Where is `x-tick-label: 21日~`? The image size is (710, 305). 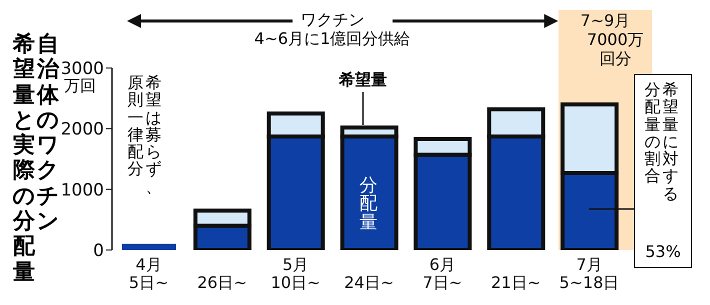 x-tick-label: 21日~ is located at coordinates (515, 282).